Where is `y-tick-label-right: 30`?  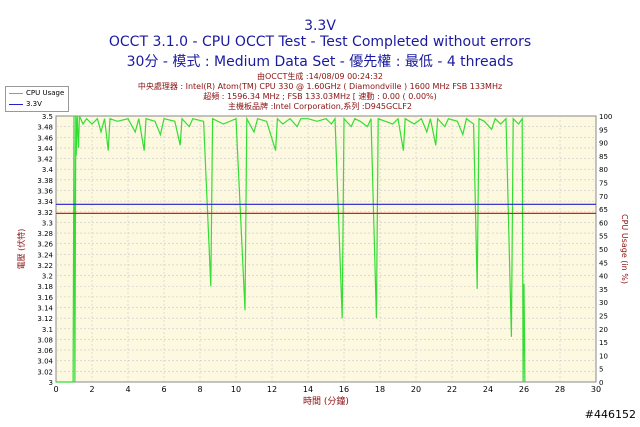
y-tick-label-right: 30 is located at coordinates (603, 303).